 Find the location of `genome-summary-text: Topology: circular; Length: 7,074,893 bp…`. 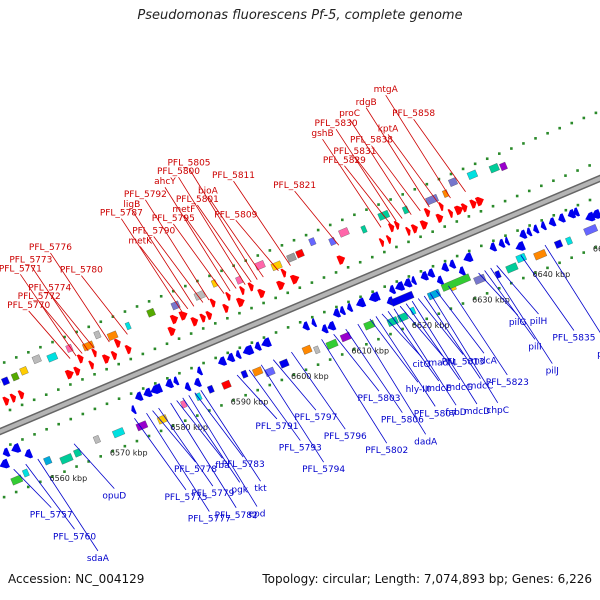

genome-summary-text: Topology: circular; Length: 7,074,893 bp… is located at coordinates (427, 579).